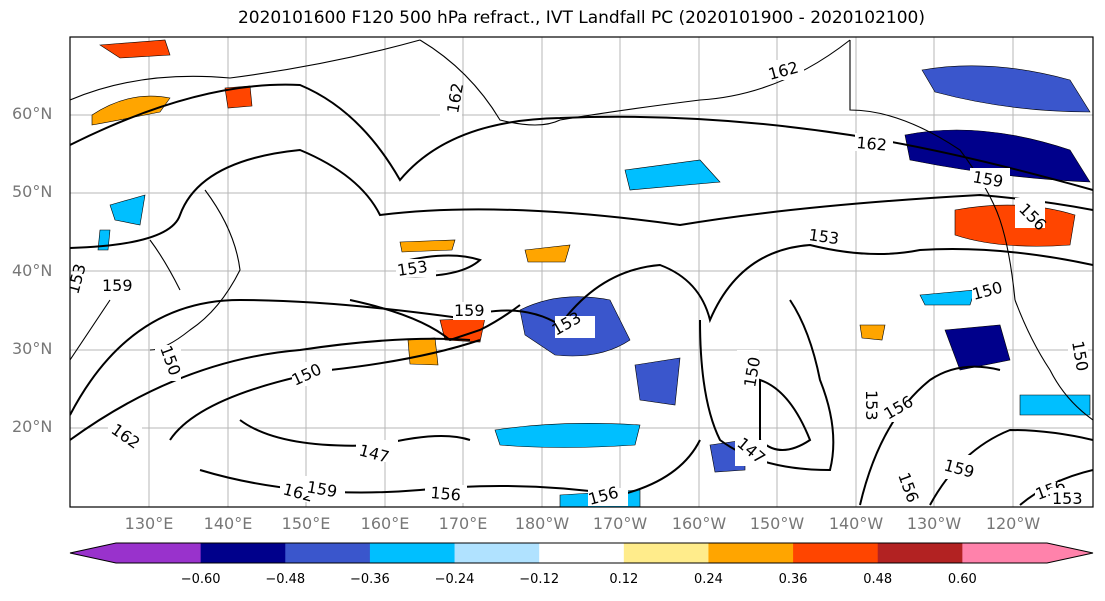  I want to click on longitude-label: 150°E, so click(306, 523).